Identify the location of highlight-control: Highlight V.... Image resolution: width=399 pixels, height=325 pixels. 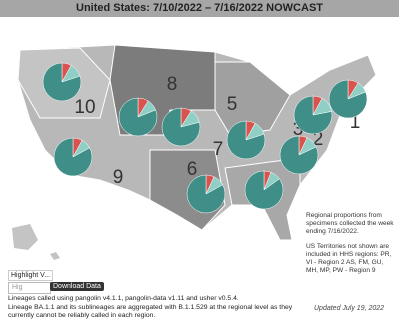
(31, 275).